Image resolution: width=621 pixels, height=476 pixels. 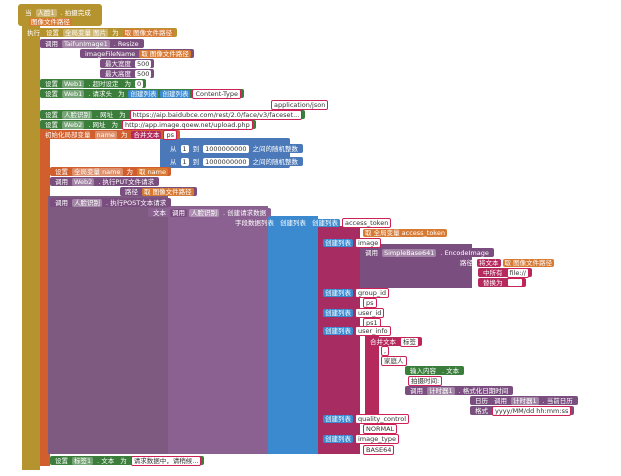 I want to click on block-label: 执行, so click(x=33, y=32).